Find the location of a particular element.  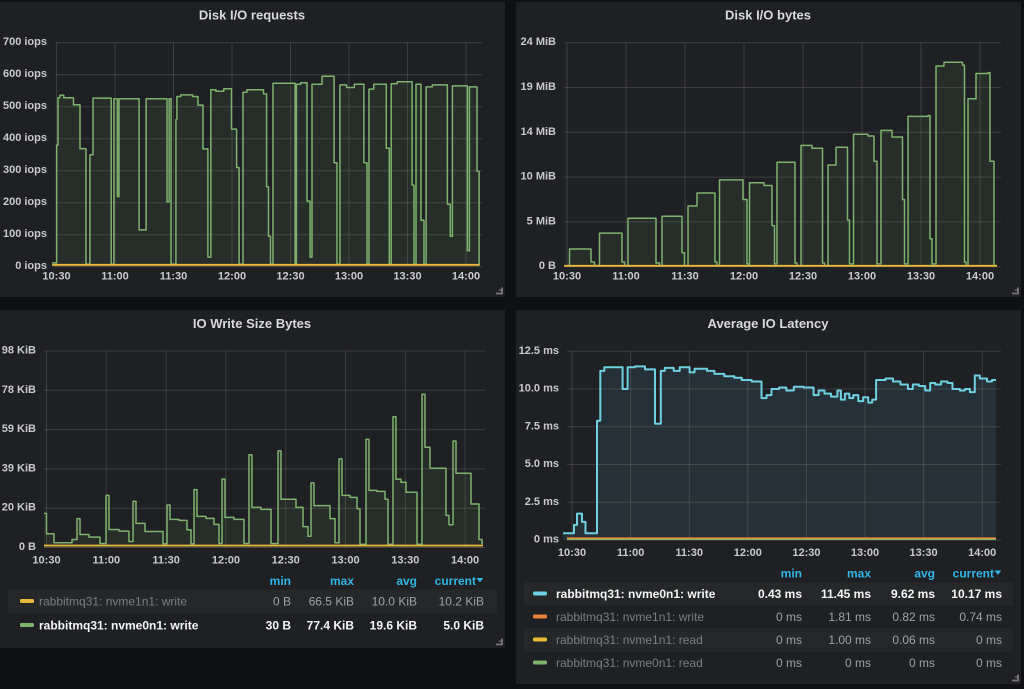

svg-text: 11.45 ms is located at coordinates (846, 594).